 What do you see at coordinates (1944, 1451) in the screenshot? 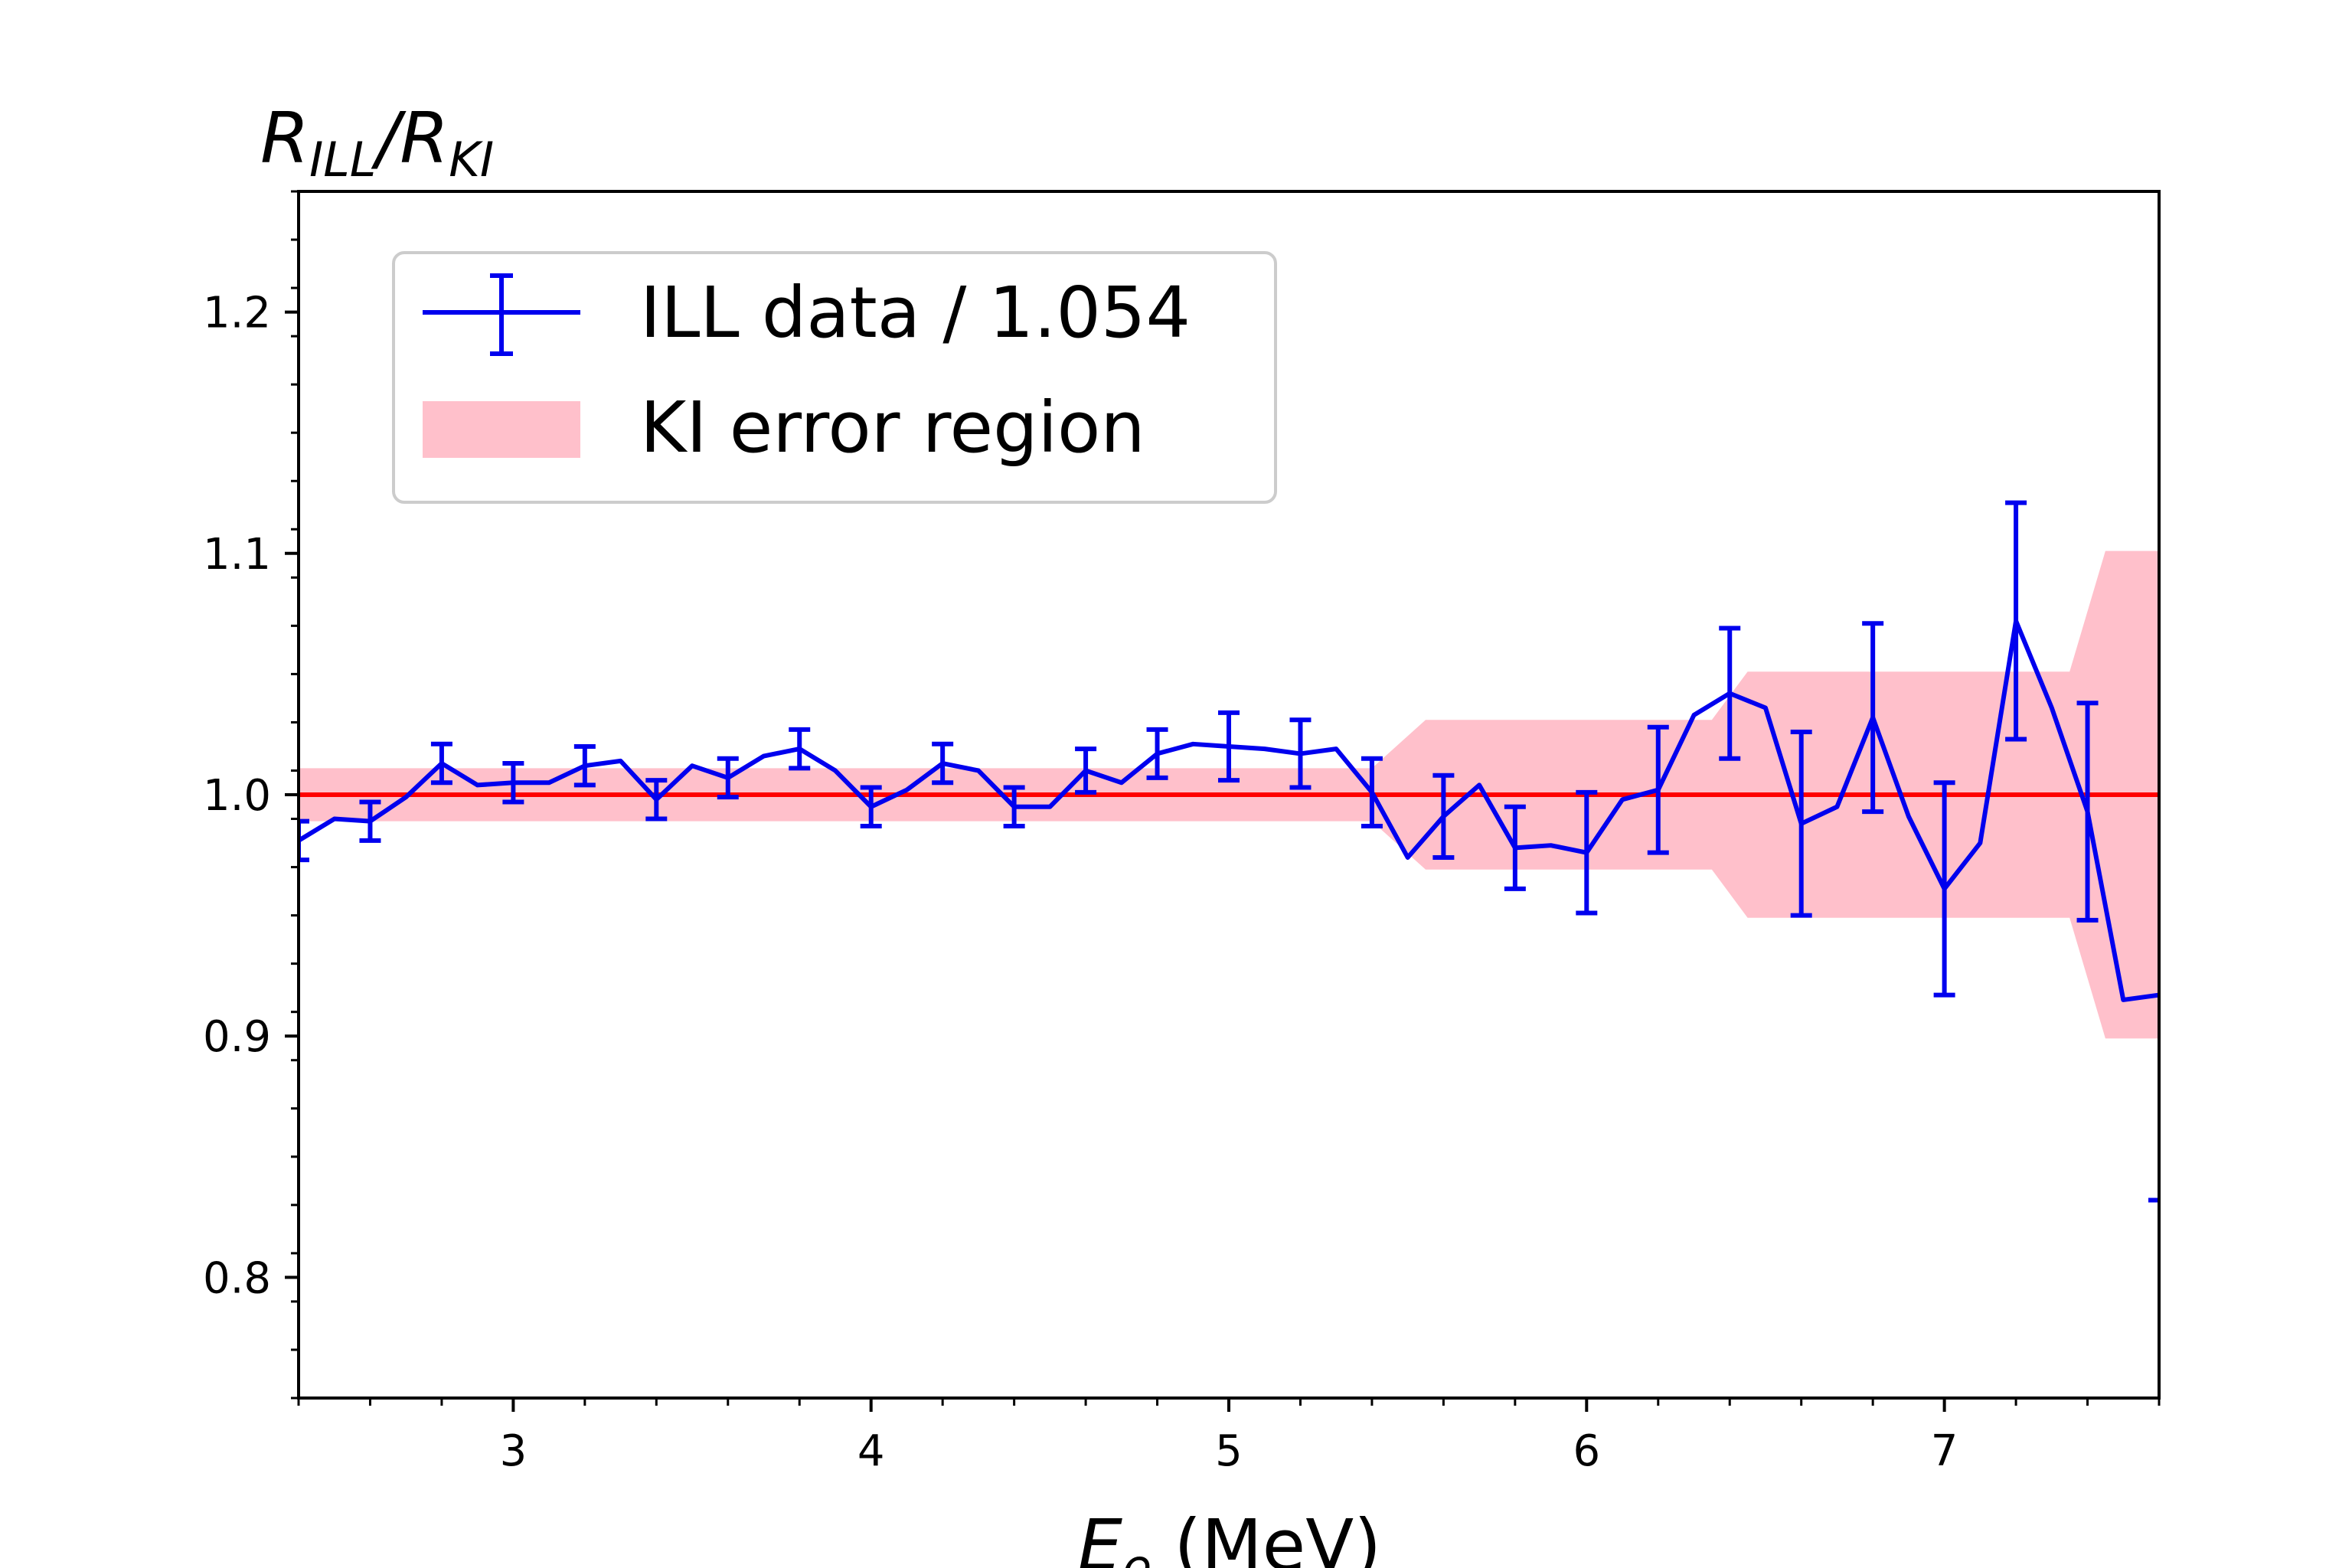
I see `x-tick-label: 7` at bounding box center [1944, 1451].